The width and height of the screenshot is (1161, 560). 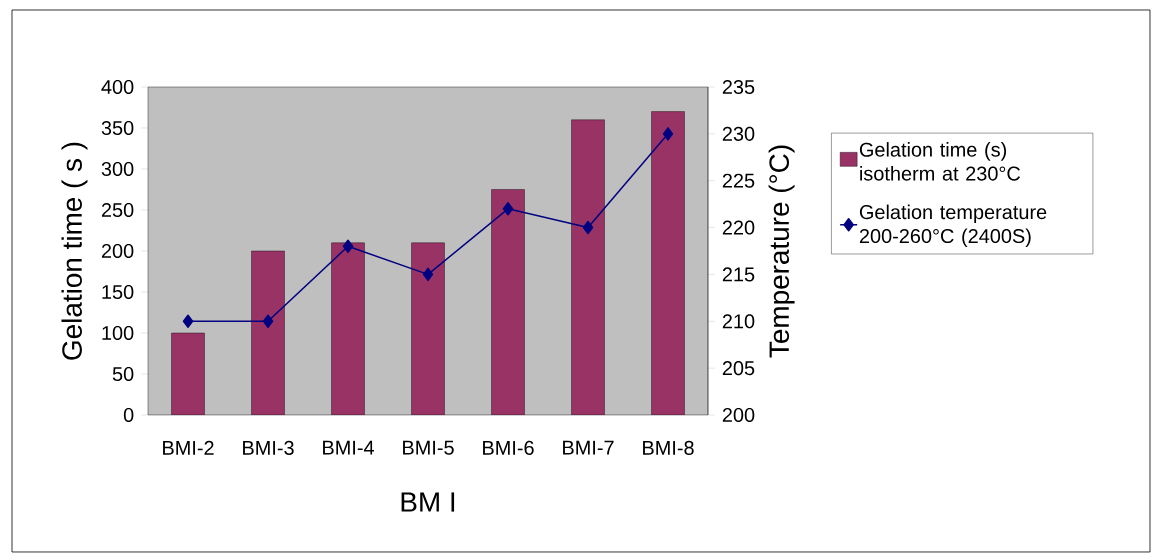 I want to click on legend-label: Gelation temperature 200-260°C (2400S), so click(x=953, y=226).